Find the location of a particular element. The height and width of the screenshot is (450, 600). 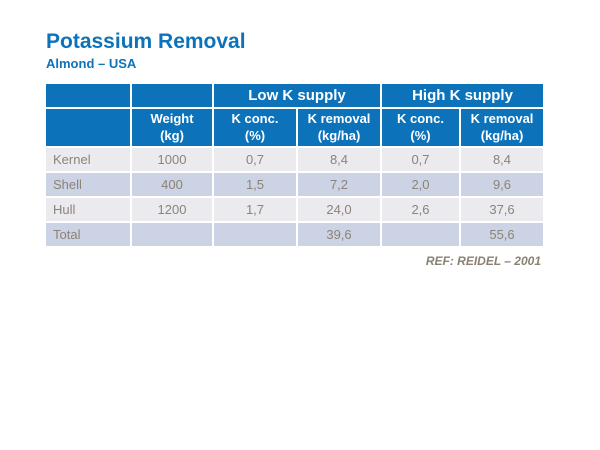

group-header-row: Low K supply High K supply is located at coordinates (294, 96).